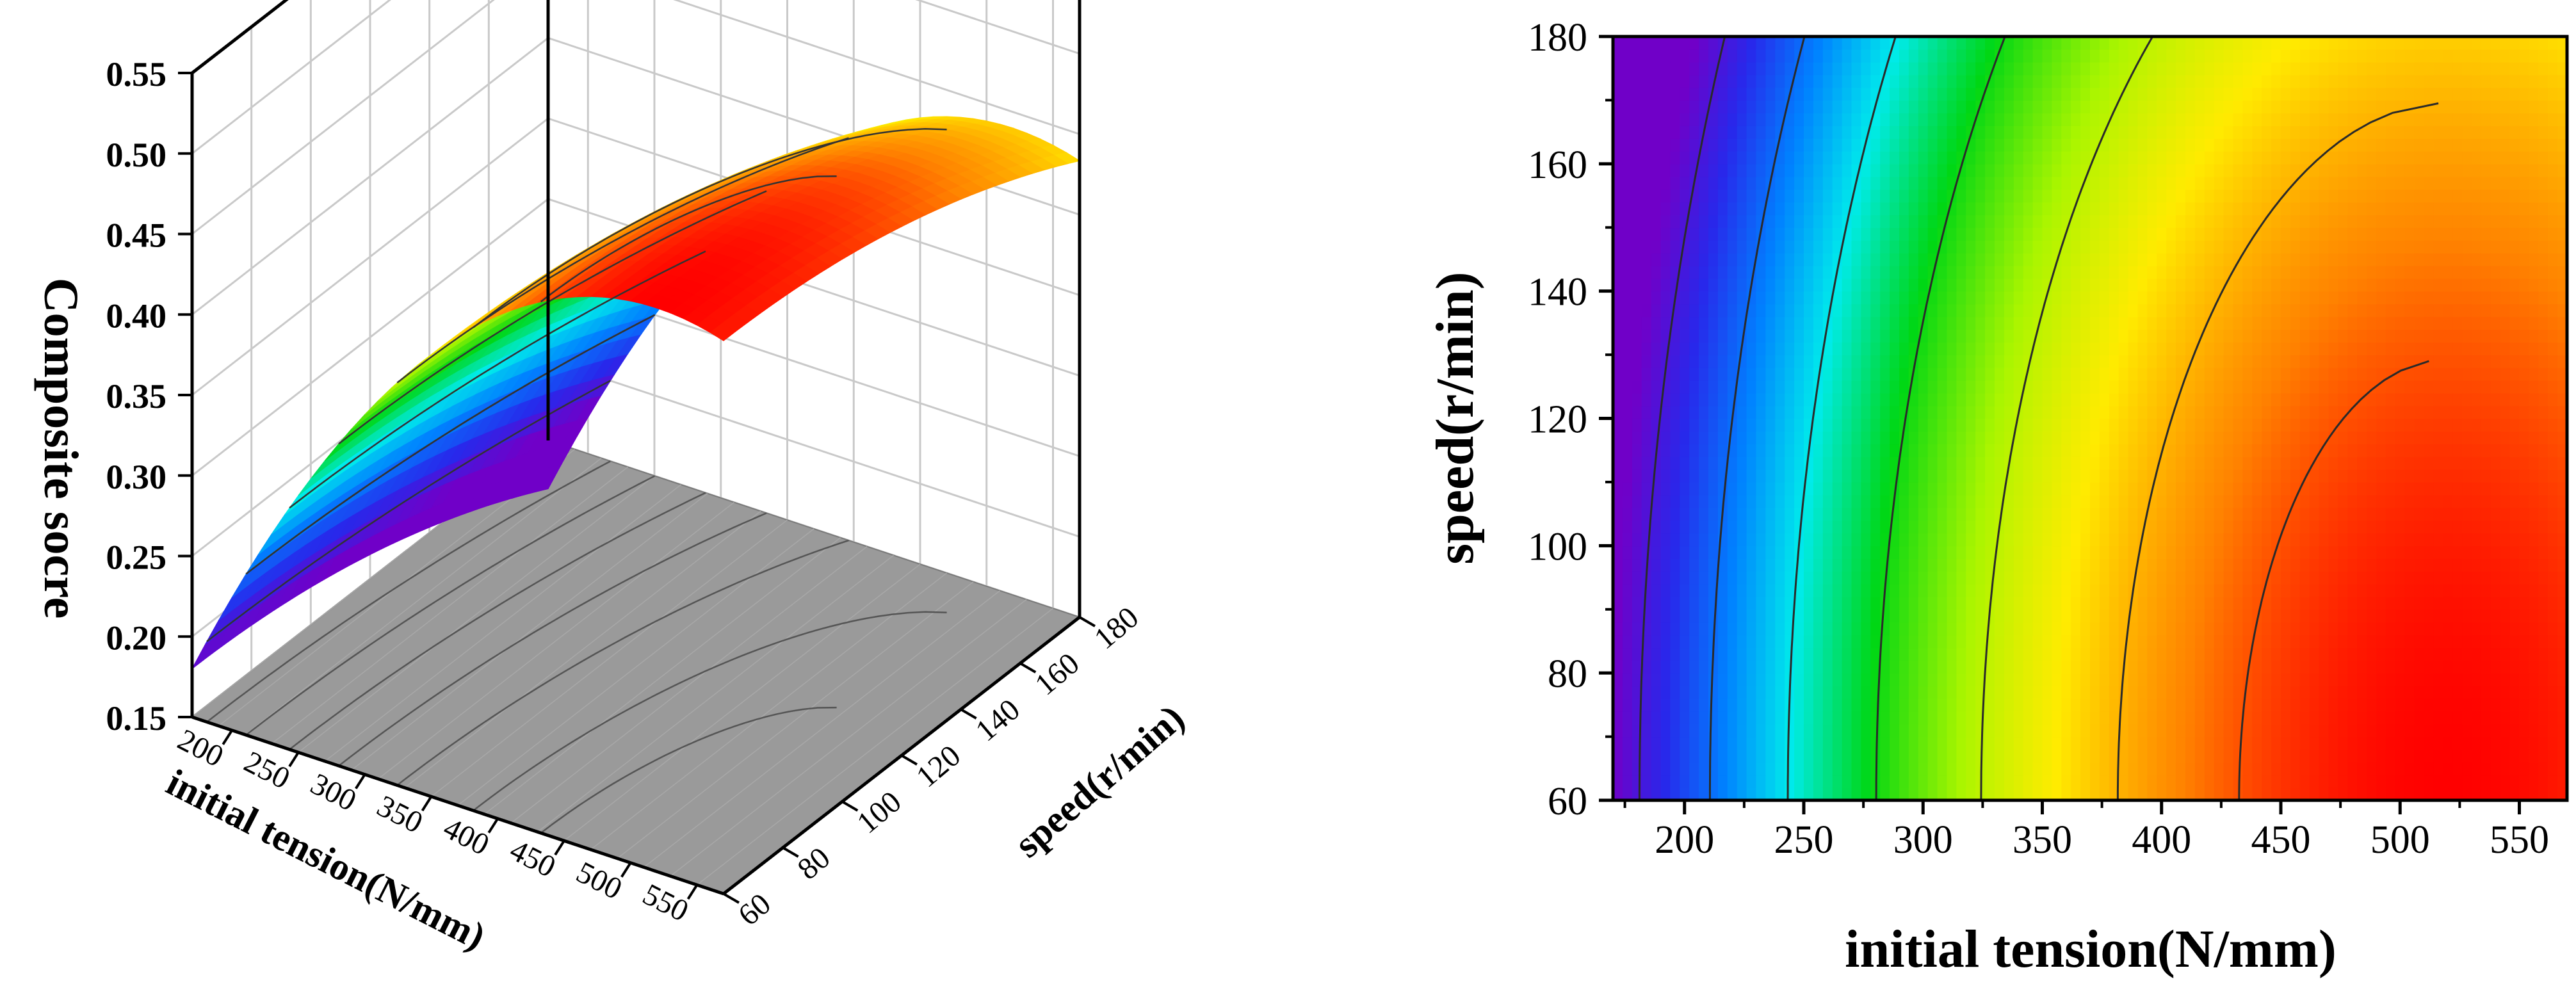 The width and height of the screenshot is (2576, 993). I want to click on y-tick-label: 120, so click(938, 767).